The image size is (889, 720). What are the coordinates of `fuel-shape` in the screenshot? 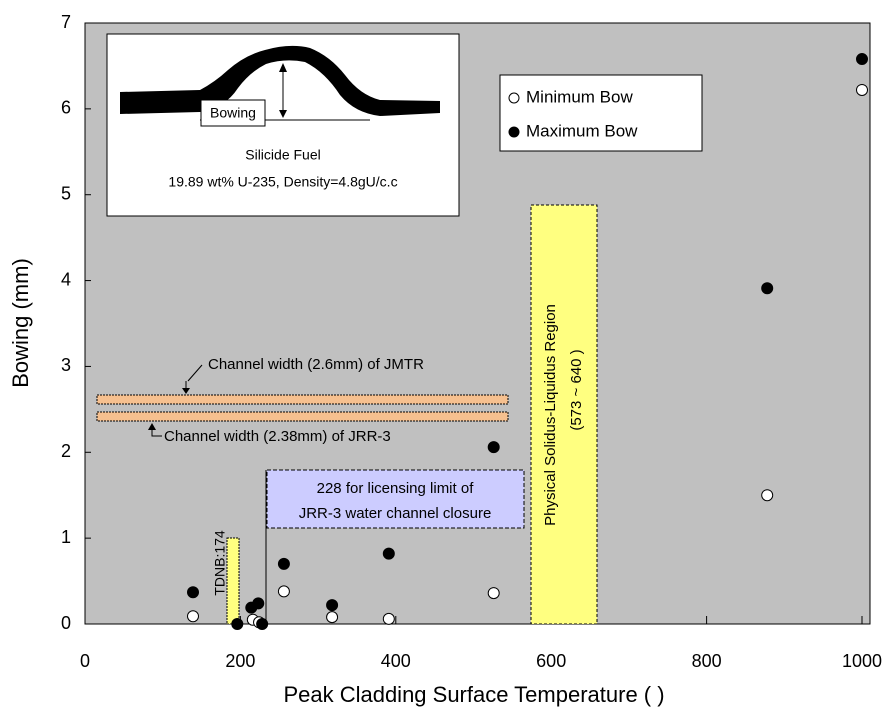 It's located at (280, 80).